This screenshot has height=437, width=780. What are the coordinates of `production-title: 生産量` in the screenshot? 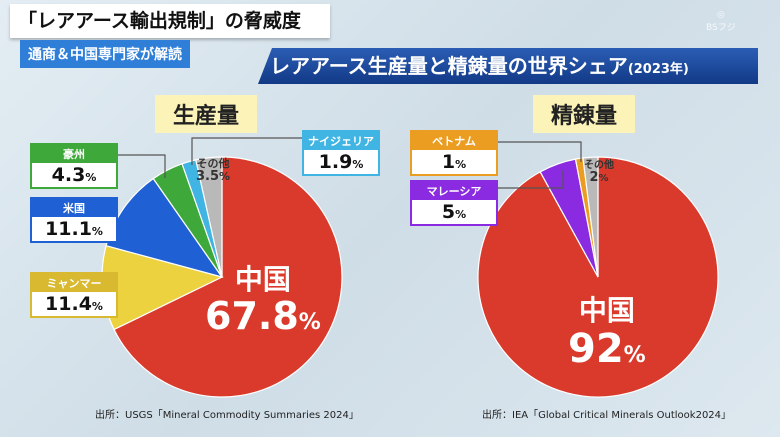 It's located at (206, 114).